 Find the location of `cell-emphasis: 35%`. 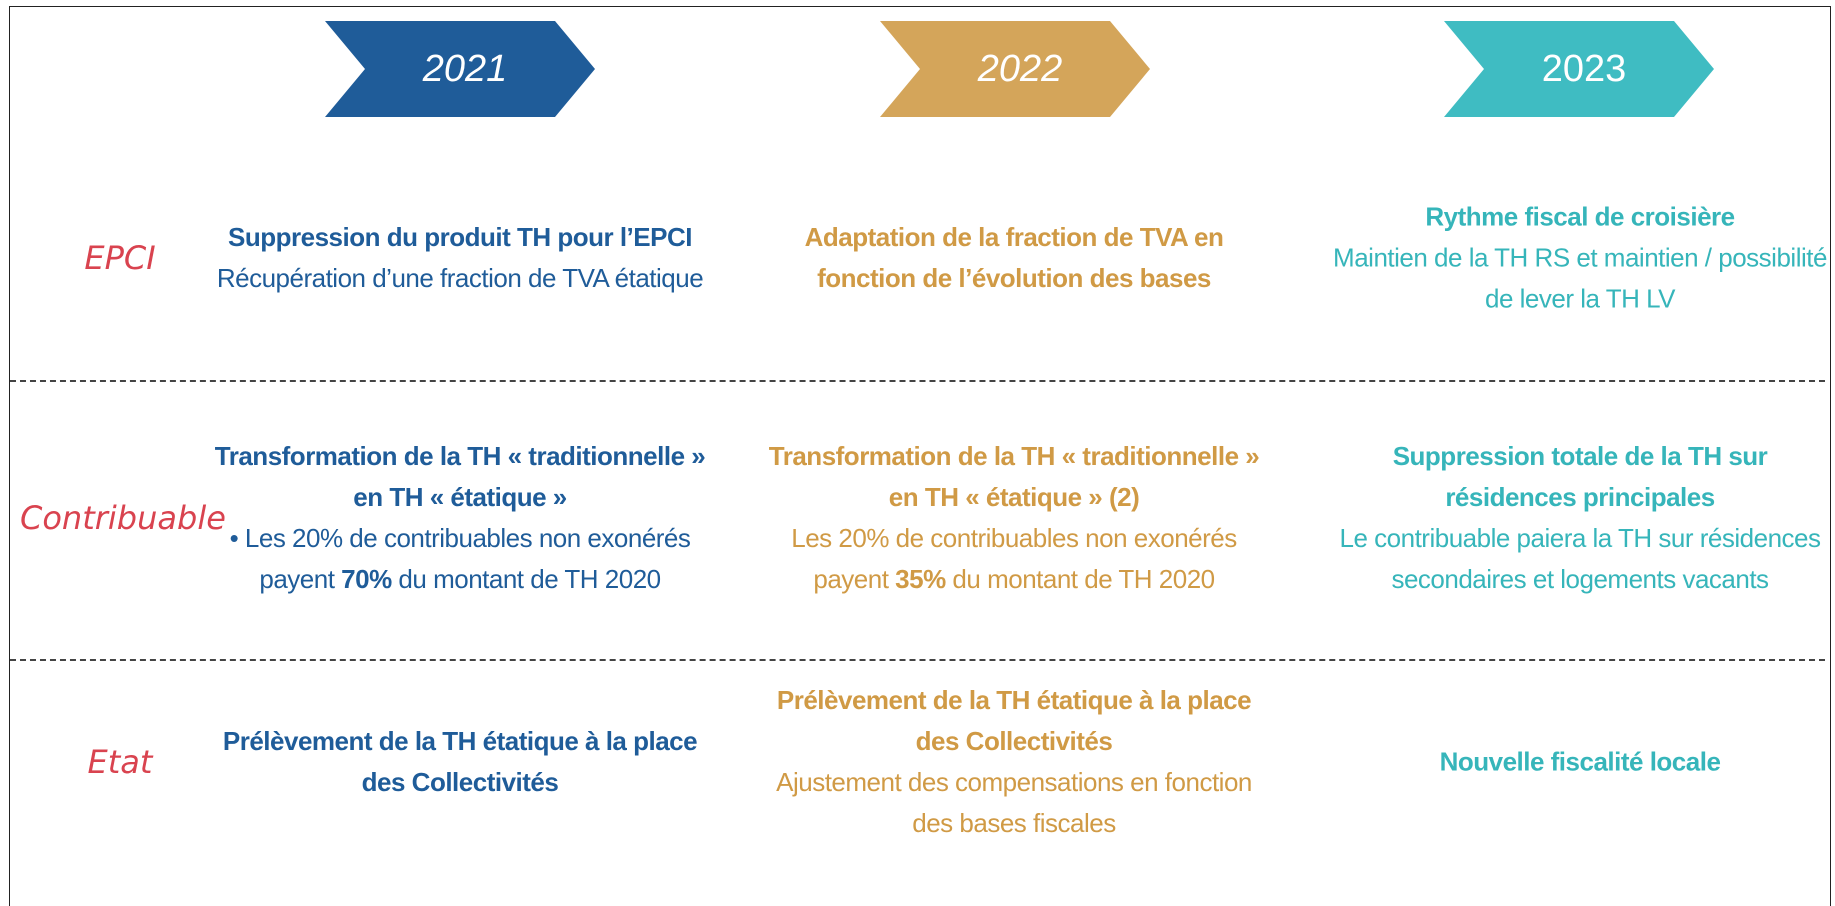

cell-emphasis: 35% is located at coordinates (920, 579).